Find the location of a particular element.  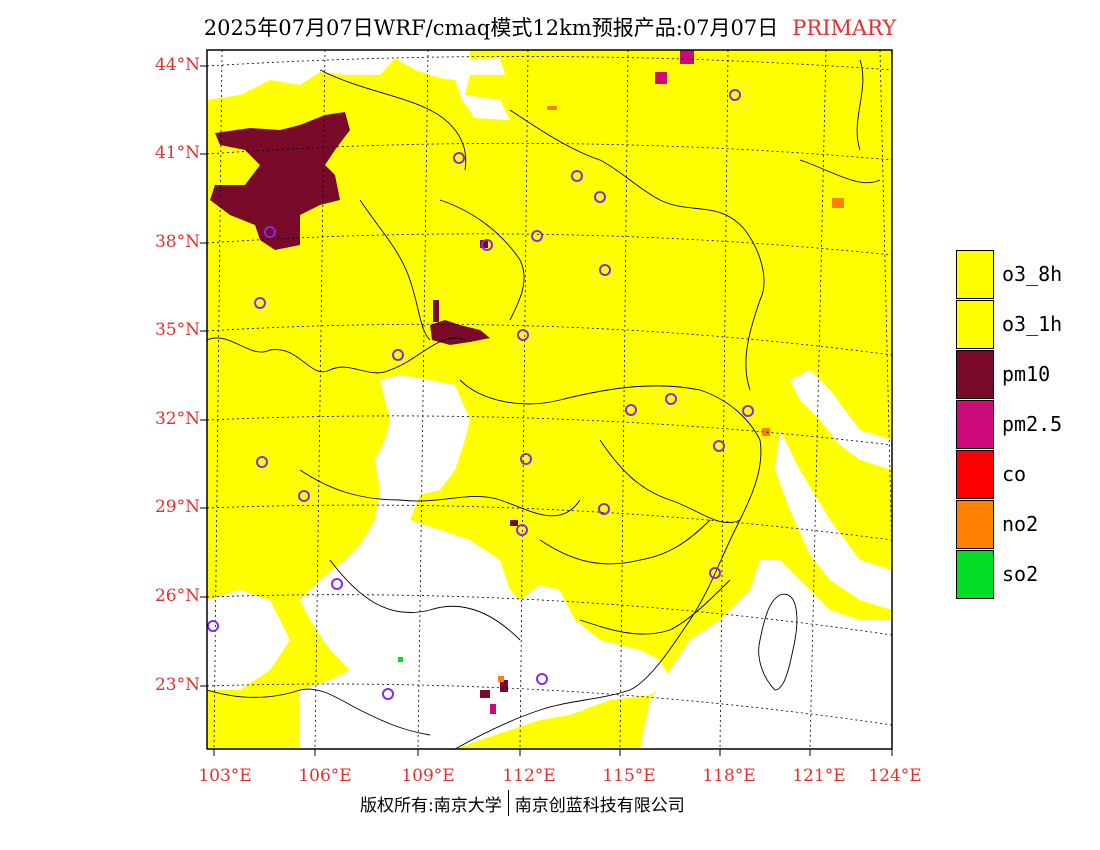

legend-item-o3-1h: o3_1h is located at coordinates (1009, 324).